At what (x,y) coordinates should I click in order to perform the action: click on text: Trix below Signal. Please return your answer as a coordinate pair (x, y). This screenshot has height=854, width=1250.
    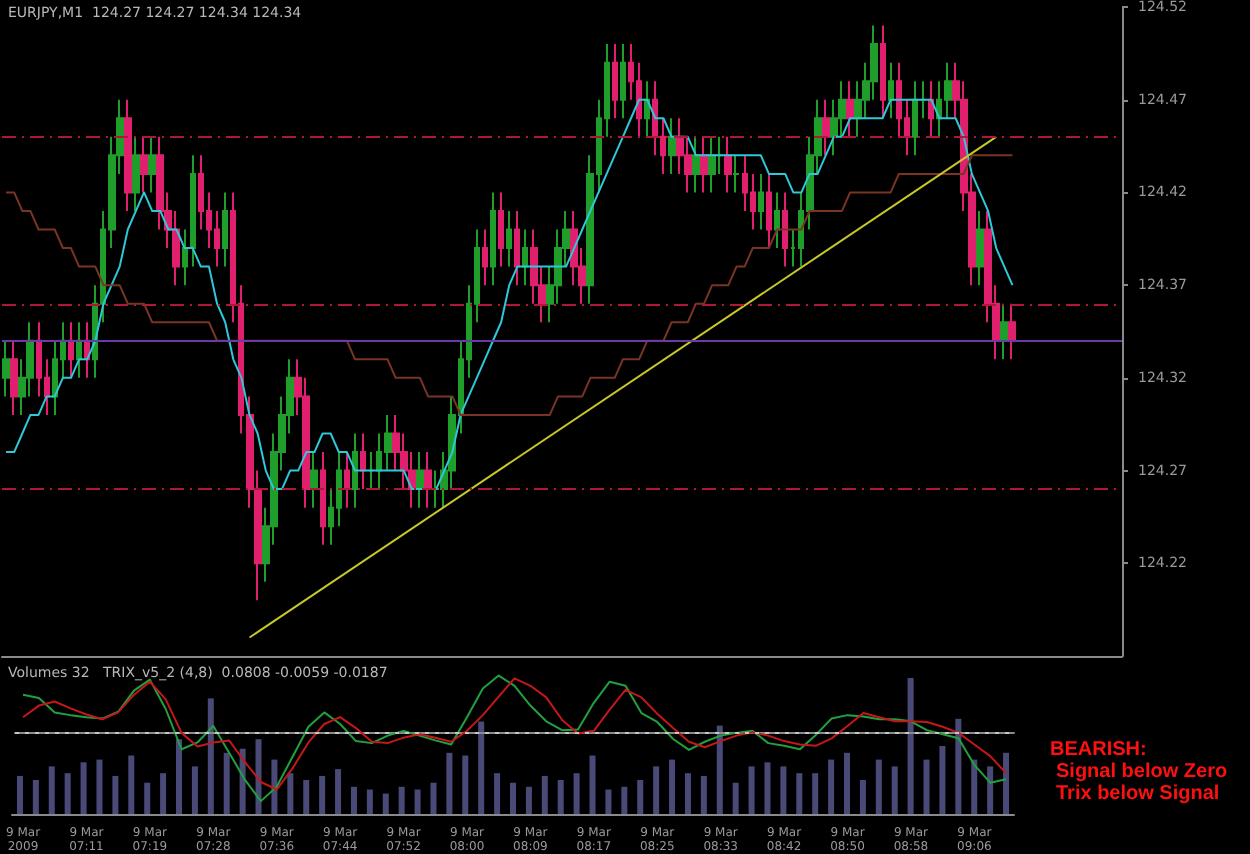
    Looking at the image, I should click on (1138, 794).